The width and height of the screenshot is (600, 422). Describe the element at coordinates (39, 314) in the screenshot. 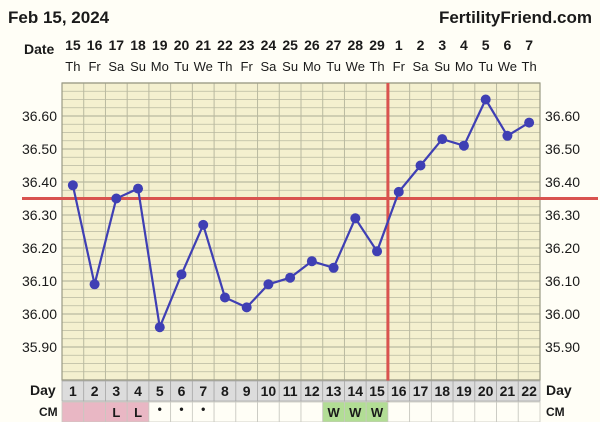

I see `y-tick-label-left: 36.00` at that location.